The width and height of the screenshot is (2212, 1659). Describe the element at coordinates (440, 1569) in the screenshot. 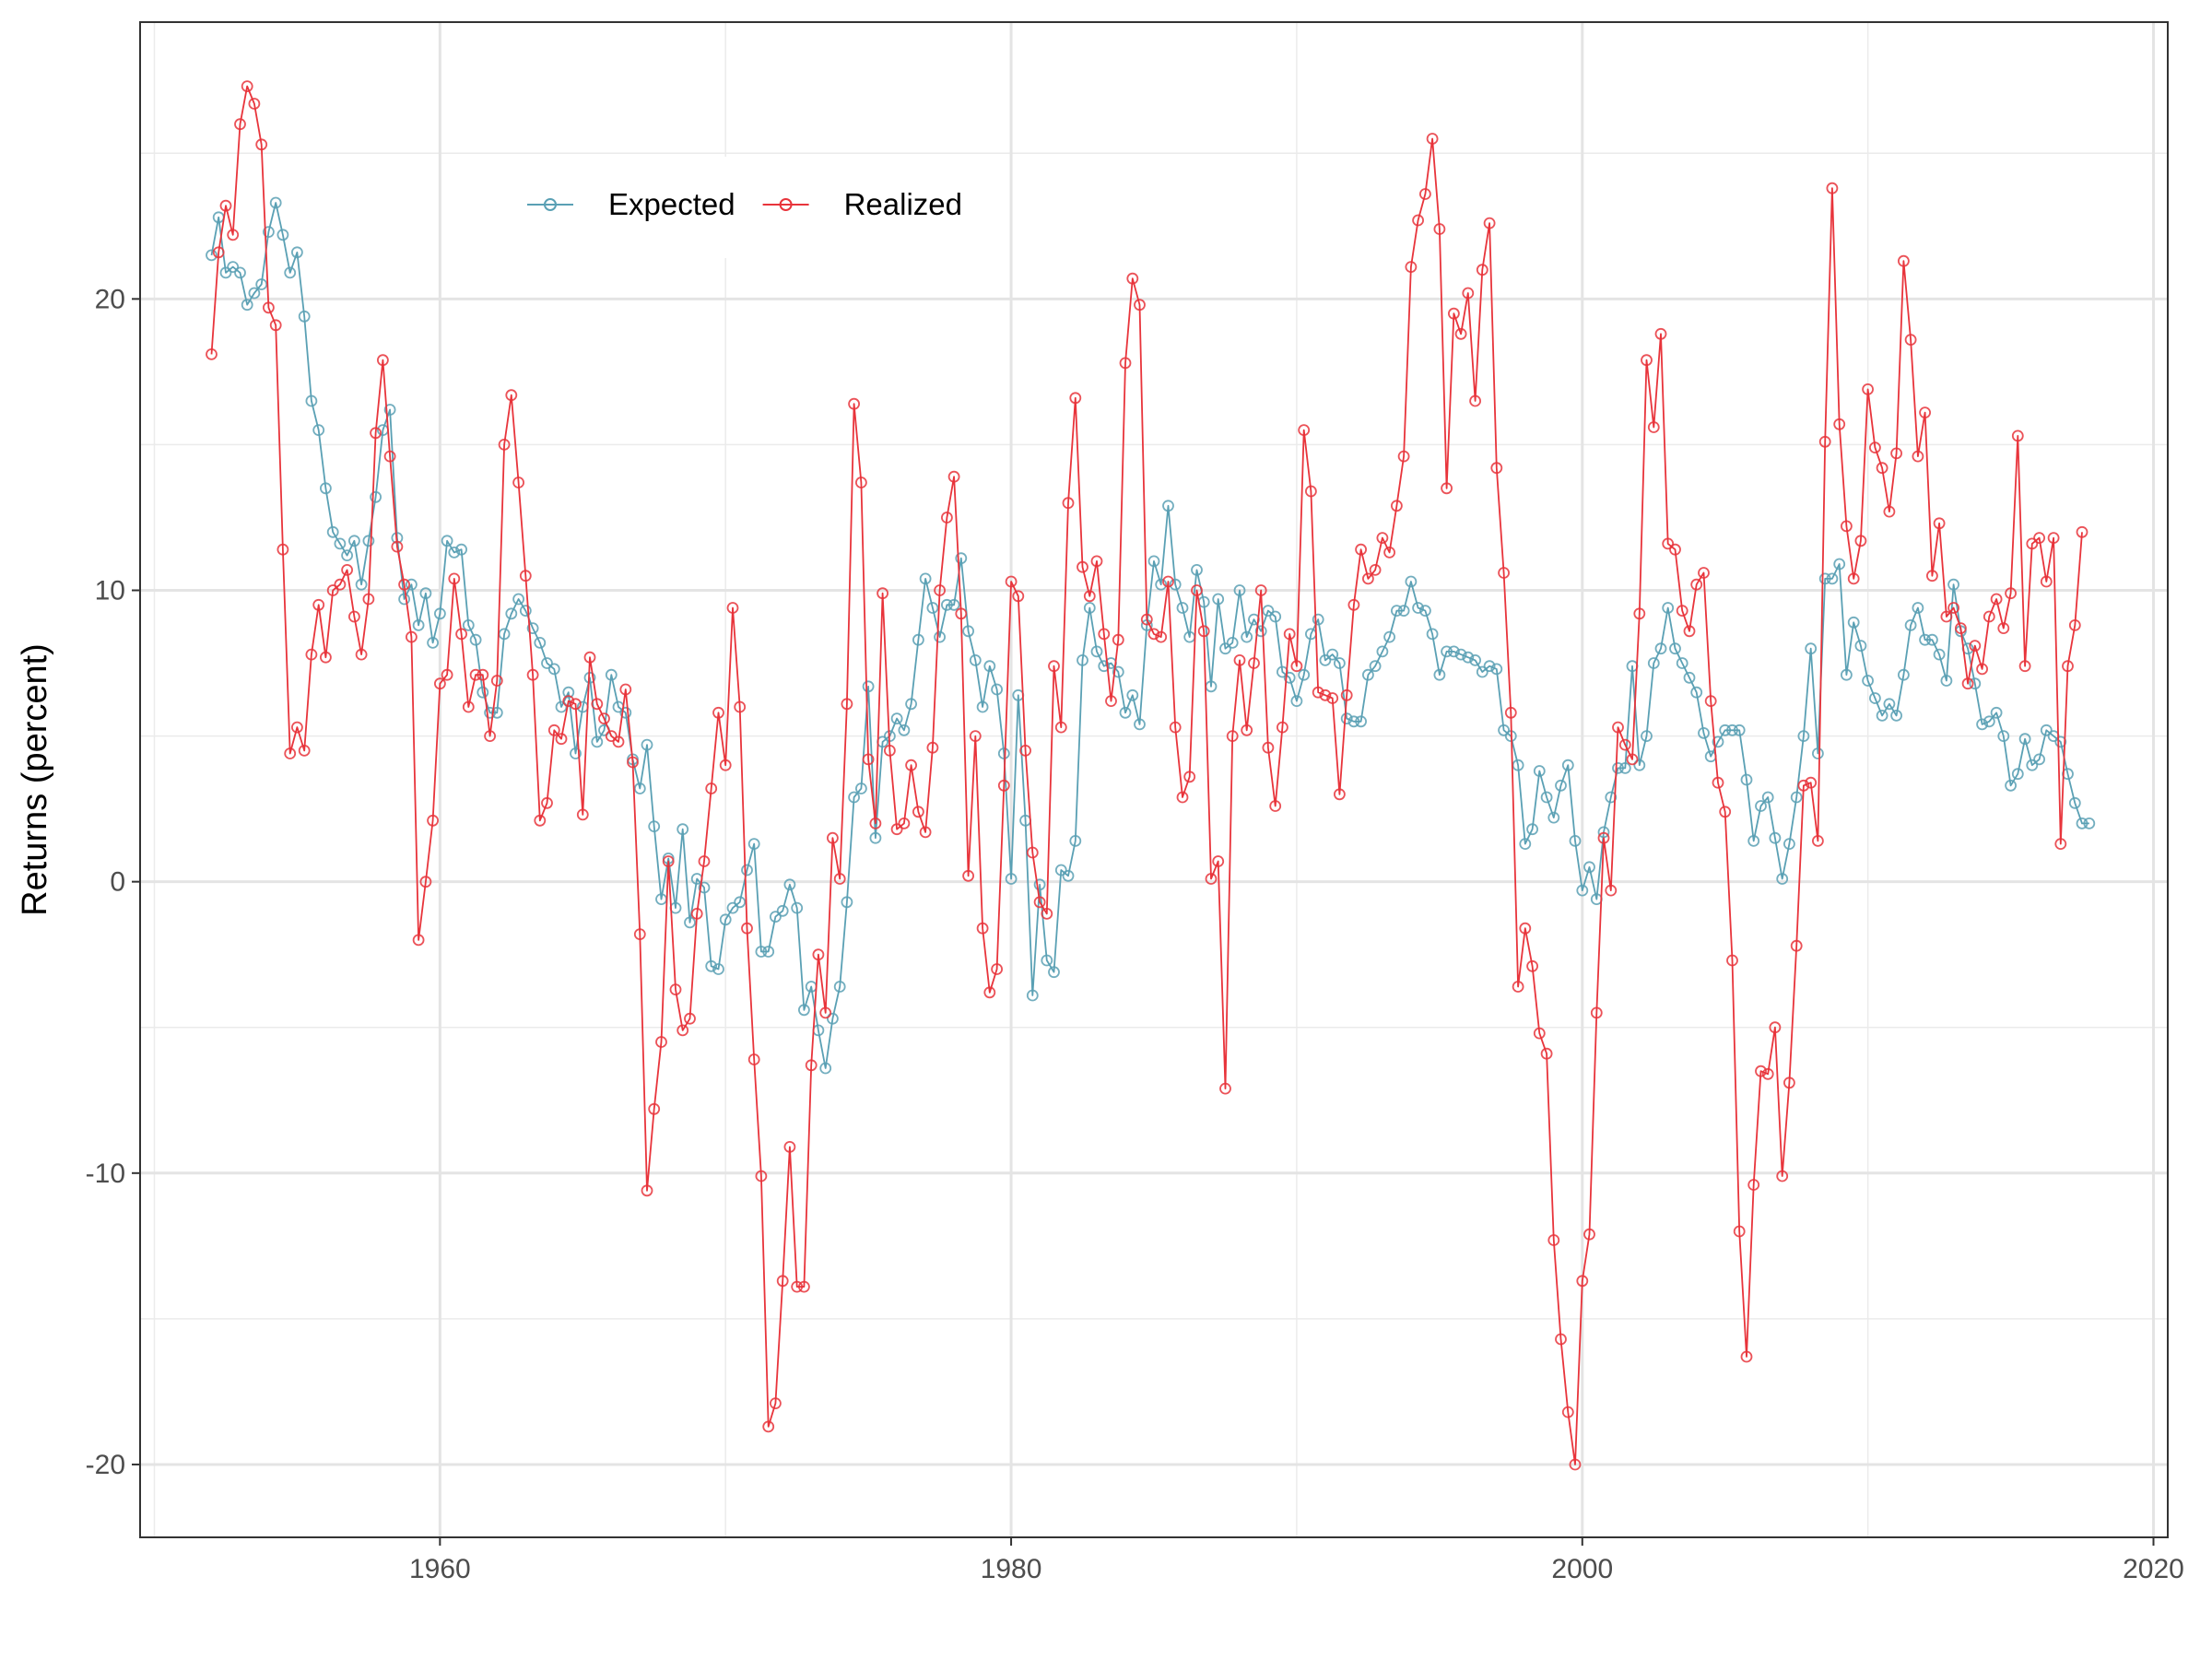

I see `x-tick-label: 1960` at that location.